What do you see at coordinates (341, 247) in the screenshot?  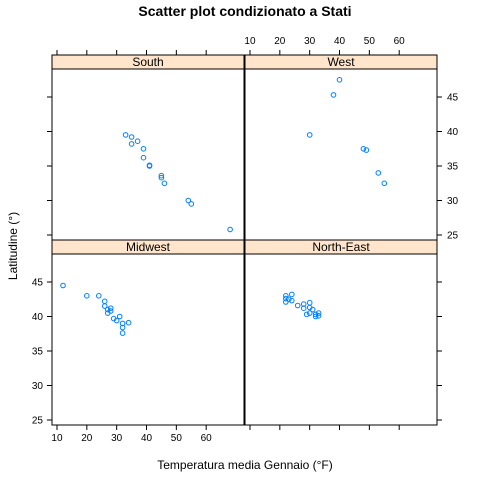 I see `strip-label: North-East` at bounding box center [341, 247].